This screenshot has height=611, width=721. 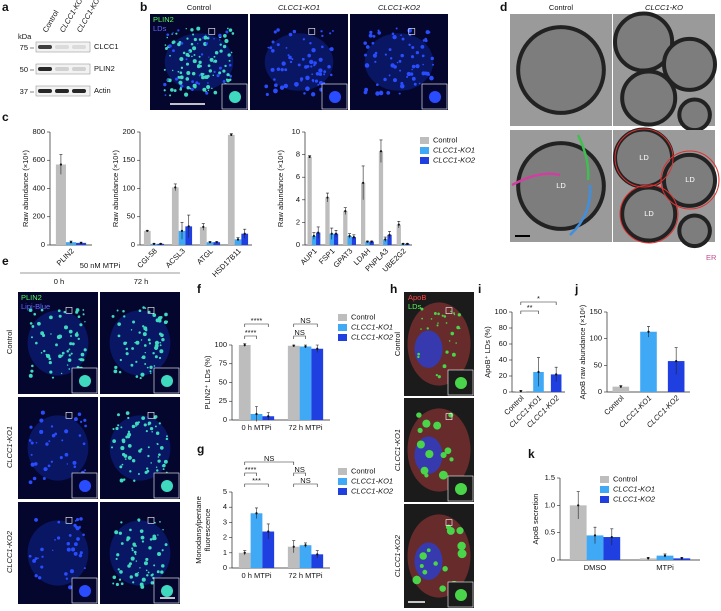 What do you see at coordinates (550, 504) in the screenshot?
I see `y-tick-label: 1.0` at bounding box center [550, 504].